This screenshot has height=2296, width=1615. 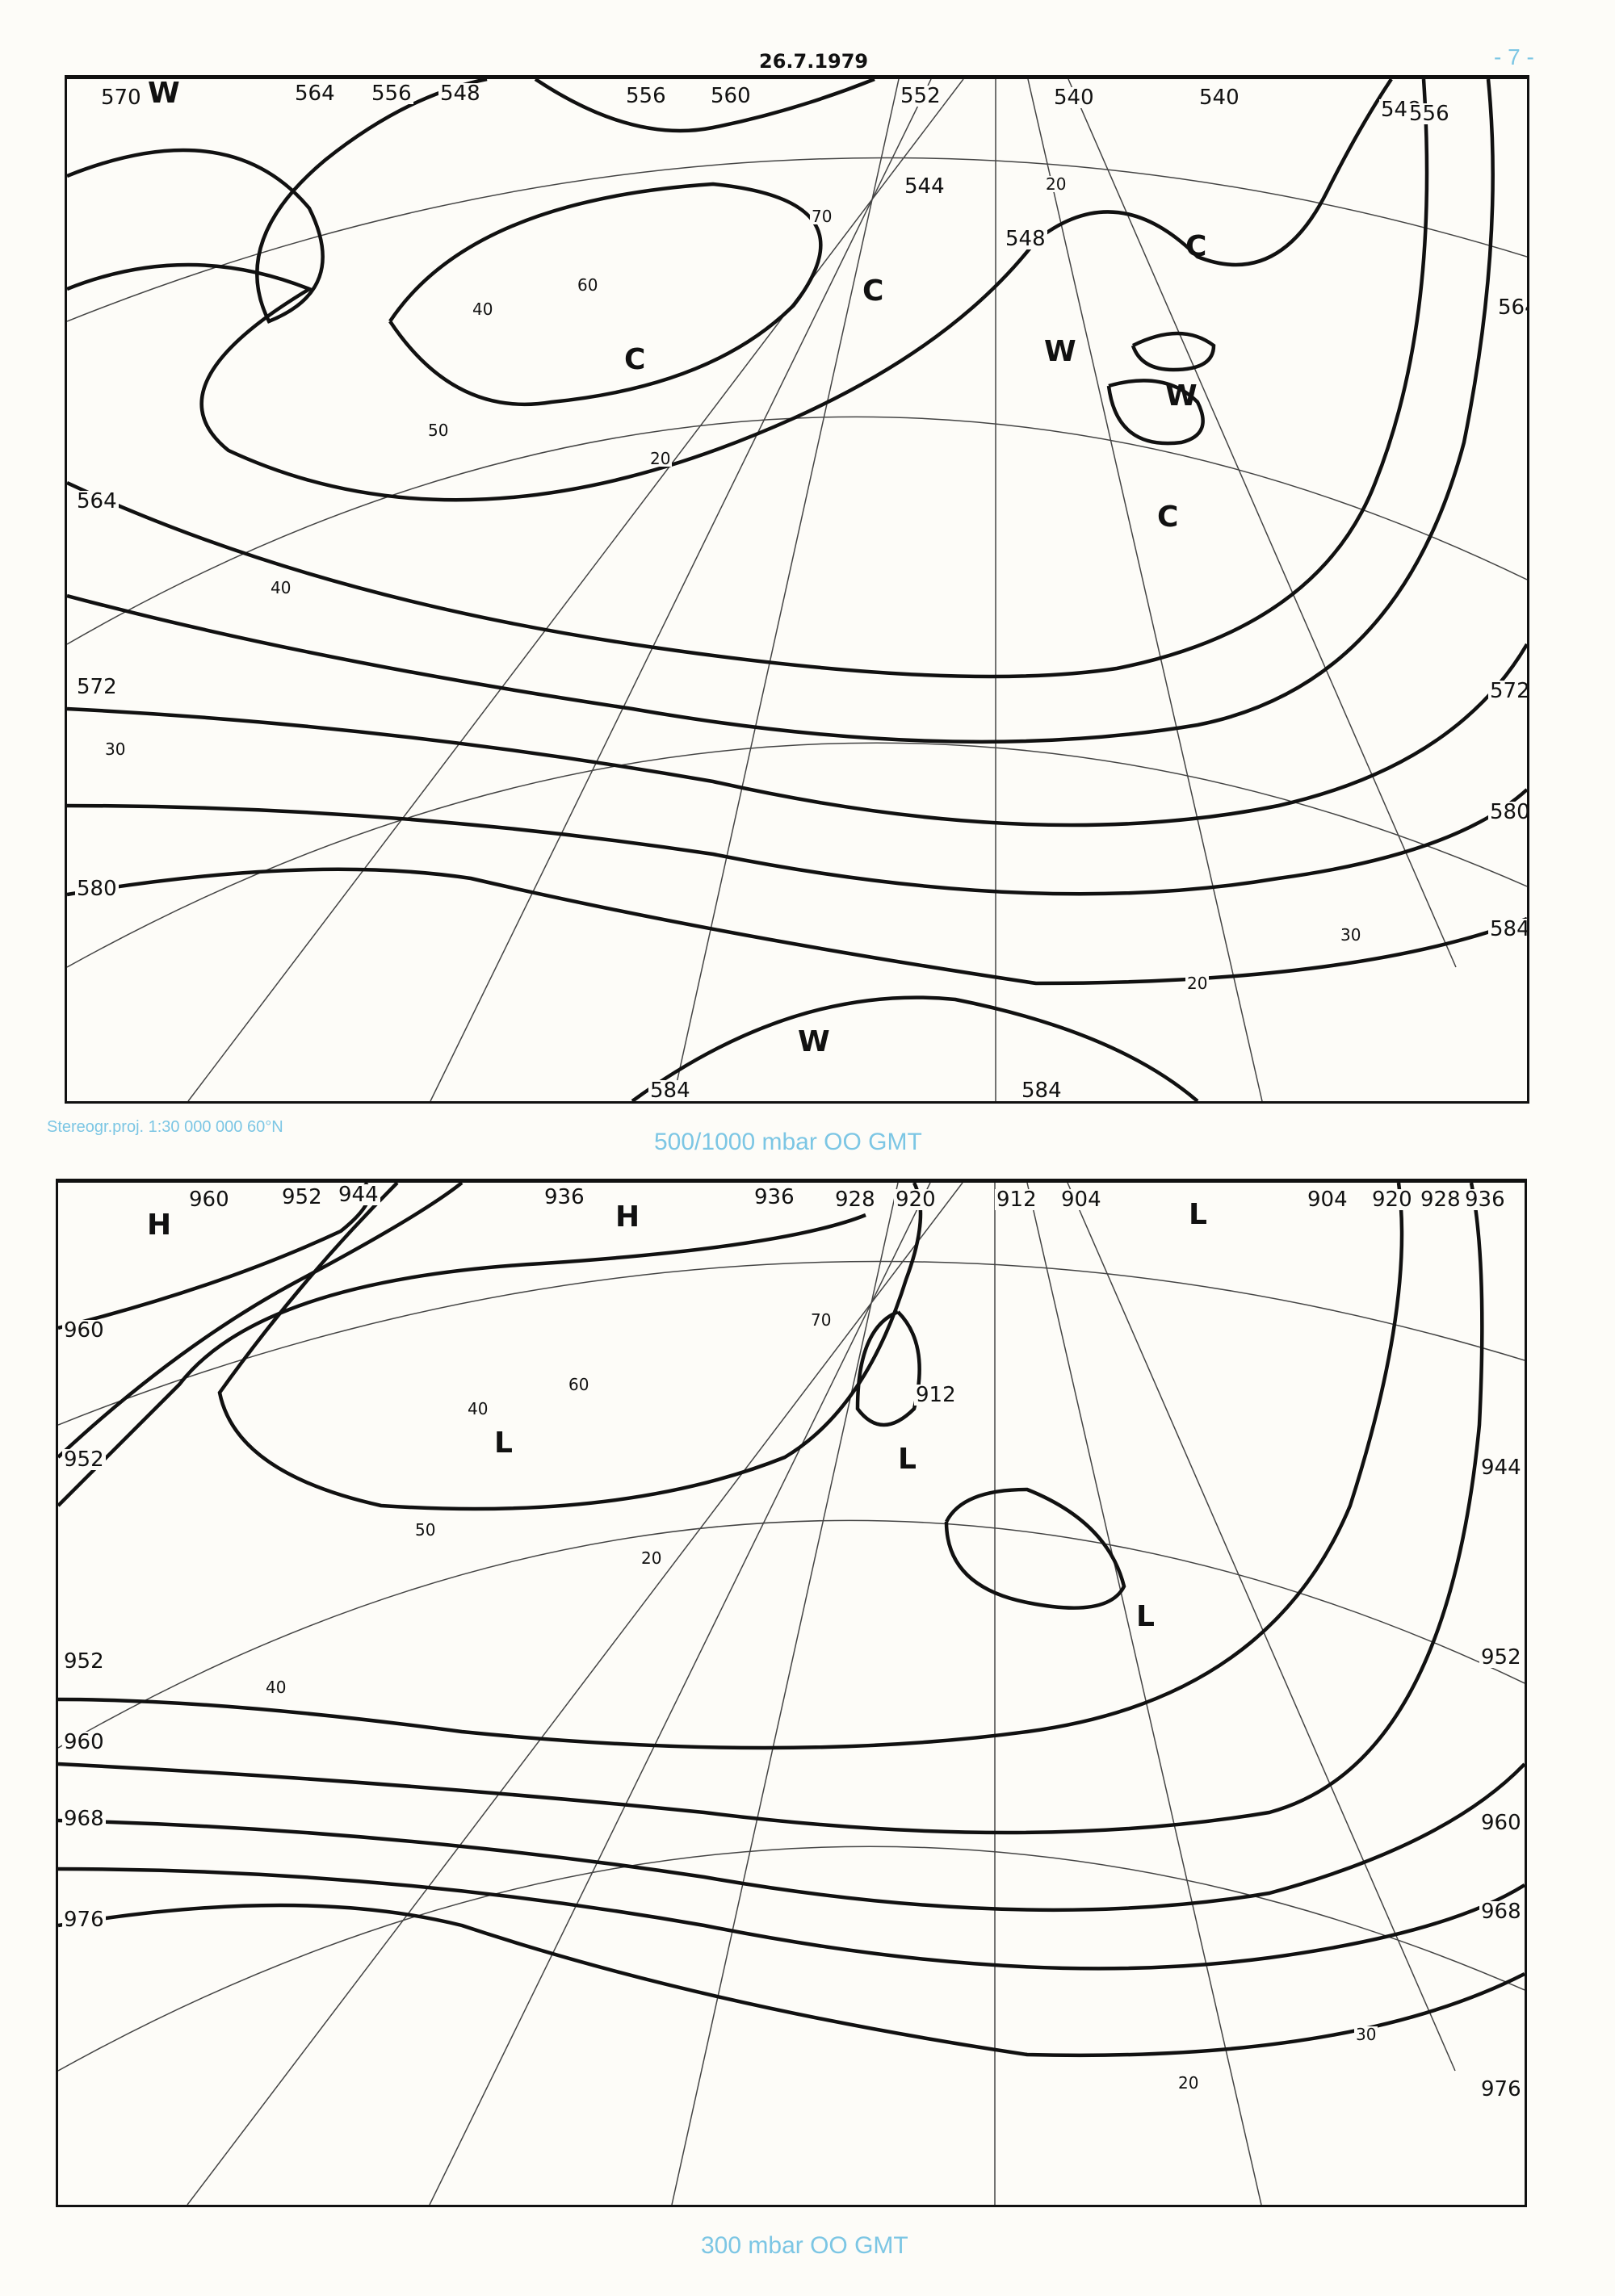 I want to click on bottom-map-caption: 300 mbar OO GMT, so click(x=804, y=2245).